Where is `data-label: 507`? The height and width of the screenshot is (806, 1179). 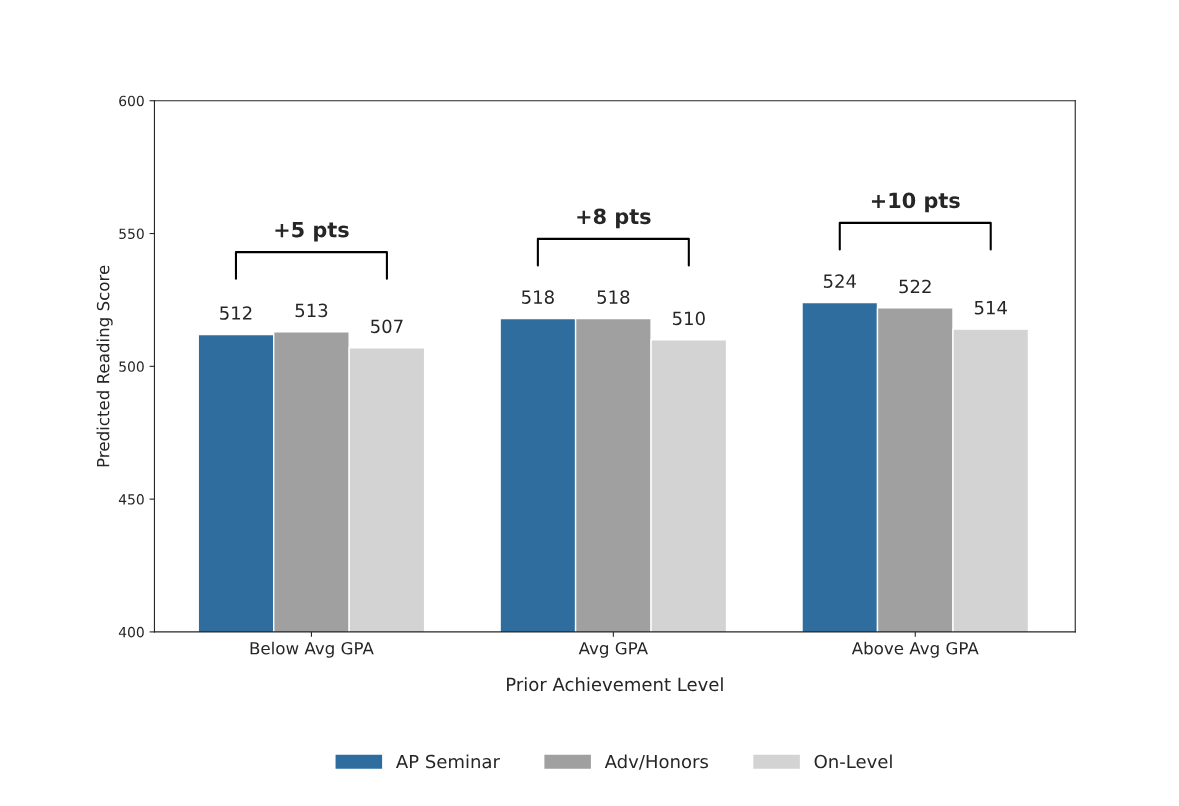 data-label: 507 is located at coordinates (387, 326).